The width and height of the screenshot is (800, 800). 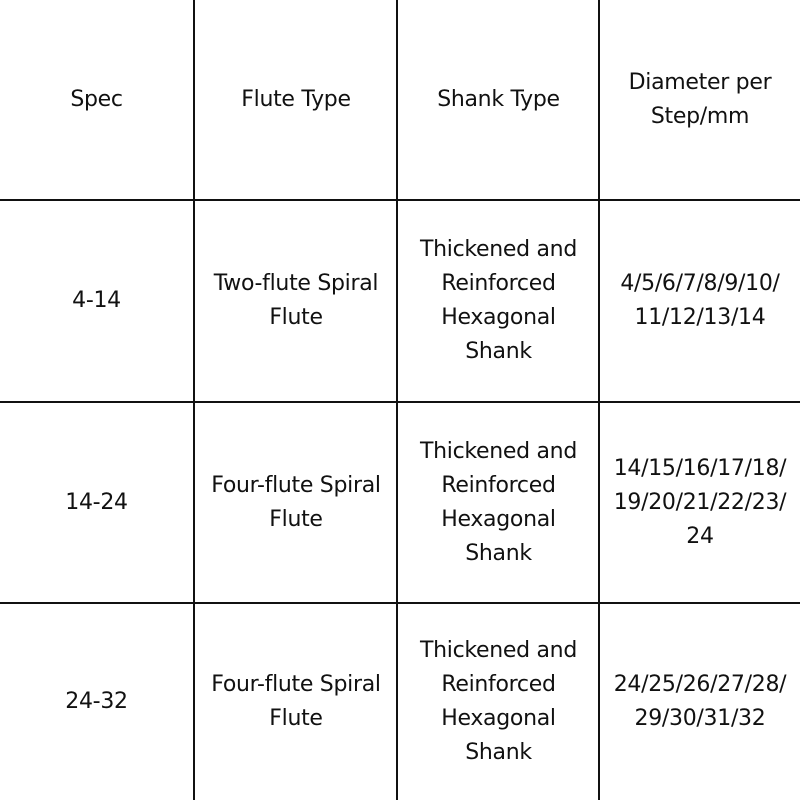 What do you see at coordinates (700, 99) in the screenshot?
I see `header-diameter-per-step: Diameter per Step/mm` at bounding box center [700, 99].